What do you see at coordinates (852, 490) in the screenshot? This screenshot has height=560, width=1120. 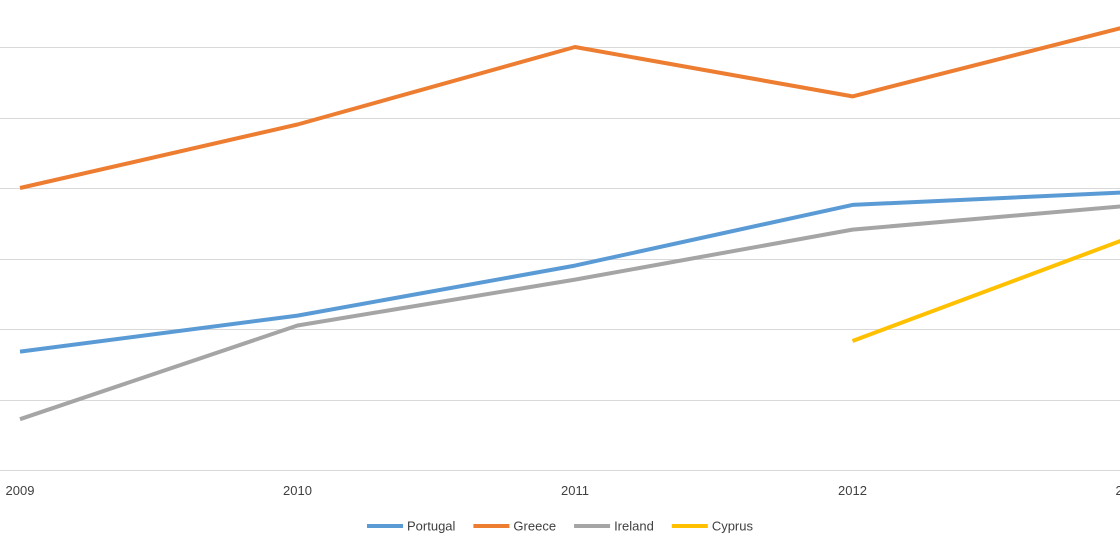 I see `x-tick-label: 2012` at bounding box center [852, 490].